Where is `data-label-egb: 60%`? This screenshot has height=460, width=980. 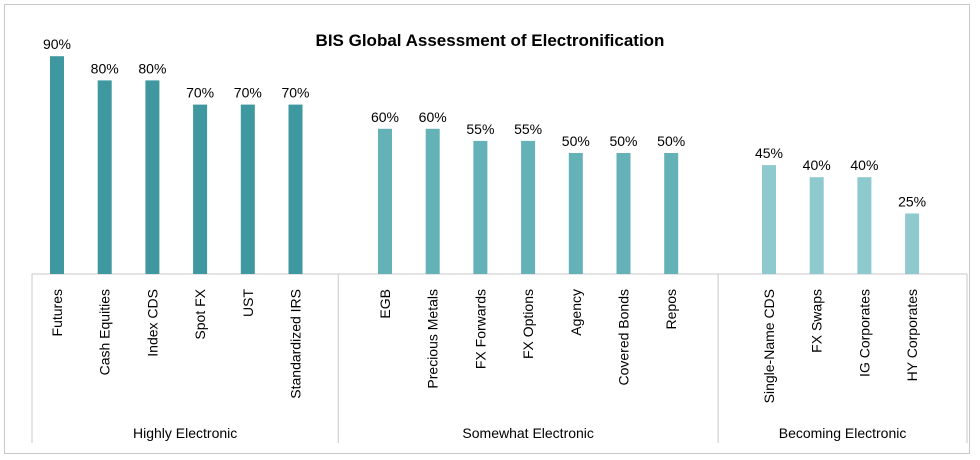 data-label-egb: 60% is located at coordinates (385, 117).